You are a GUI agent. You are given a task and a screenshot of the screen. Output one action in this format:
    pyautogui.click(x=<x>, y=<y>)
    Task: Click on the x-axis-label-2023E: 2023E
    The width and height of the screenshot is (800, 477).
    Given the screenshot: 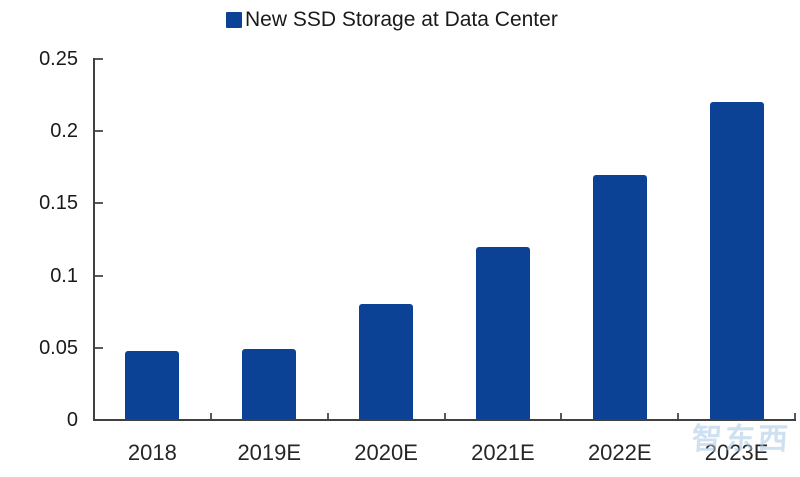 What is the action you would take?
    pyautogui.click(x=736, y=452)
    